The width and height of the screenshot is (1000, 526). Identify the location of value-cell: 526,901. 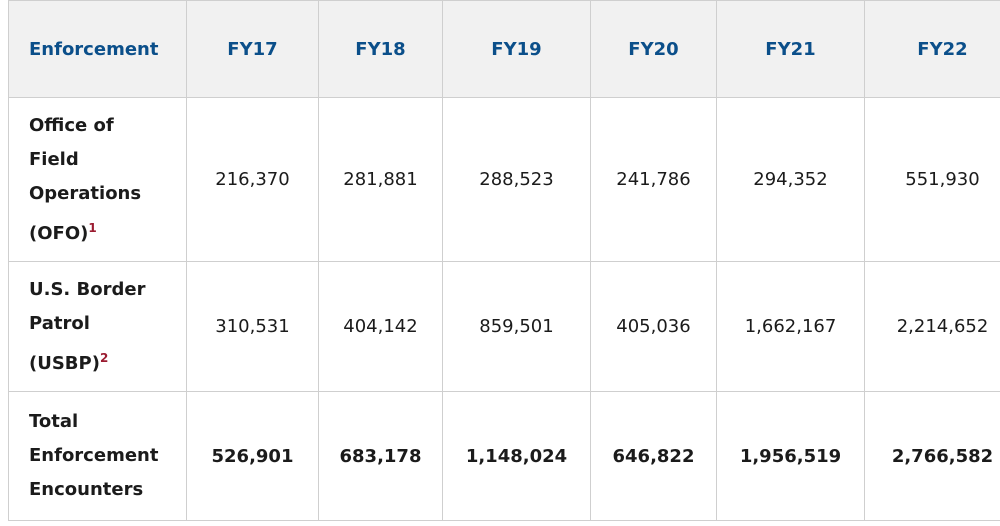
(252, 456).